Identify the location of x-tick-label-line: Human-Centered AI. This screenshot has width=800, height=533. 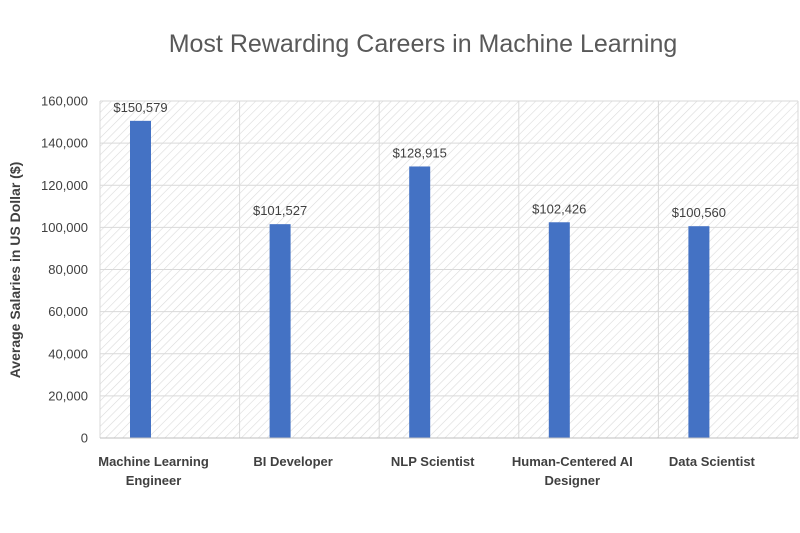
(572, 461).